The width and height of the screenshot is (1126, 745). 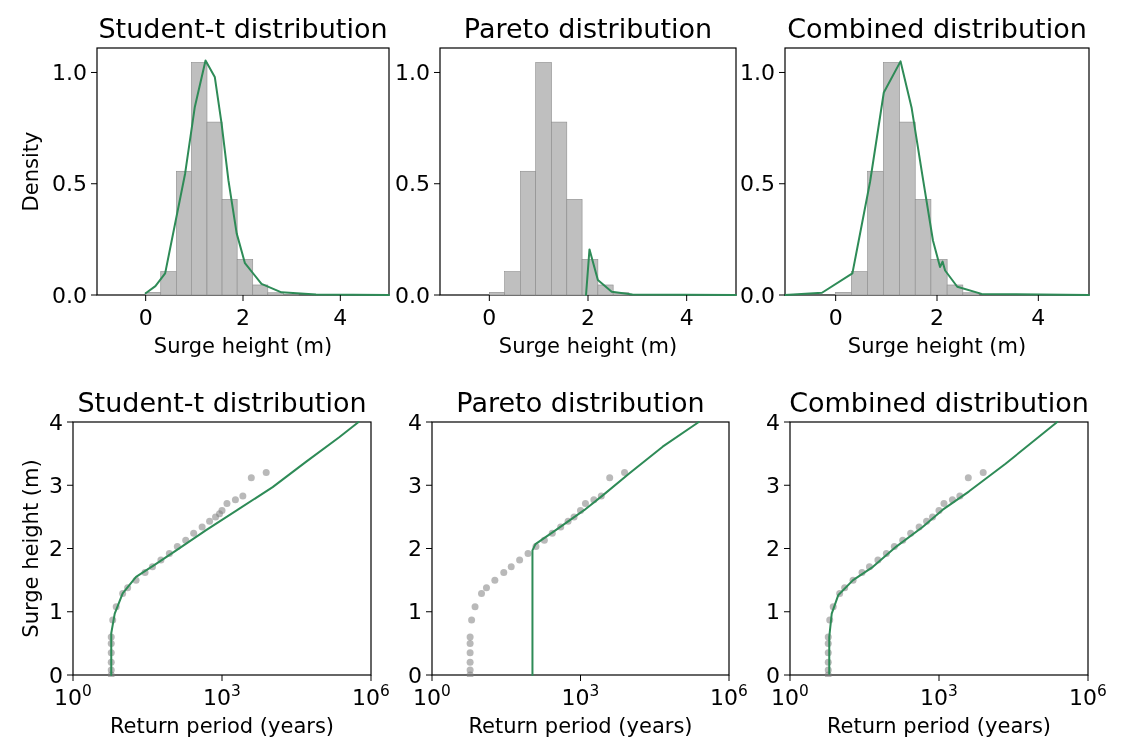 I want to click on y-axis-title: Density, so click(x=31, y=171).